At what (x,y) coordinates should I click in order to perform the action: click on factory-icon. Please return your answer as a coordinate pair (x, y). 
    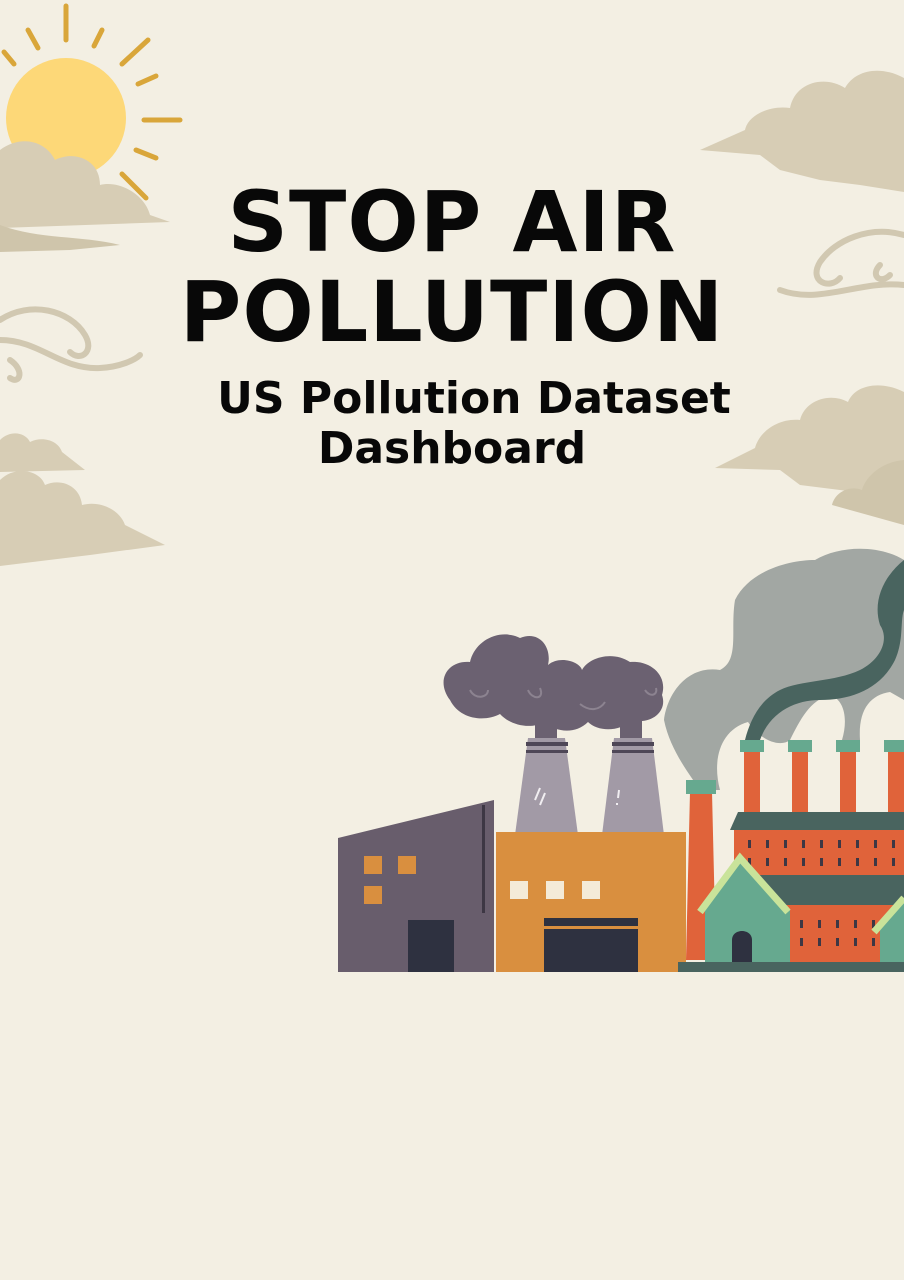
    Looking at the image, I should click on (621, 855).